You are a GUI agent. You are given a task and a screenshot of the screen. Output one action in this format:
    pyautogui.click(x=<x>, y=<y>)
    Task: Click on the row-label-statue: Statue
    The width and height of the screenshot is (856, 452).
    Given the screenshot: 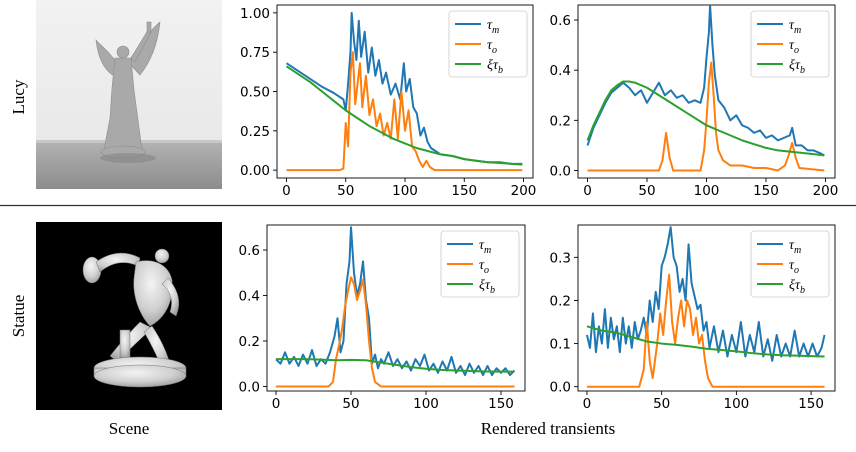 What is the action you would take?
    pyautogui.click(x=18, y=316)
    